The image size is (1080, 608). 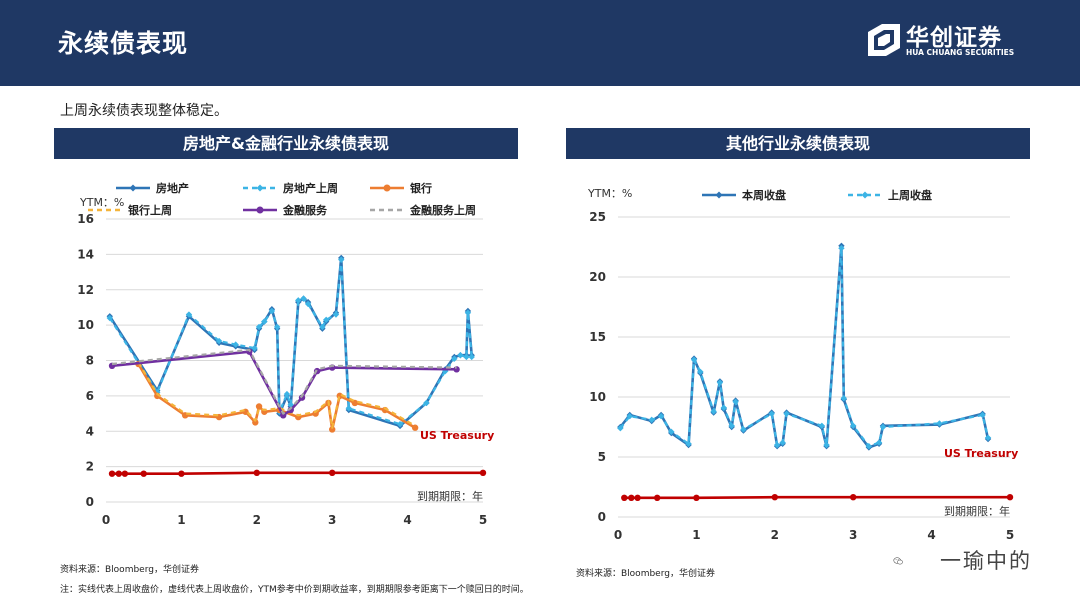 I want to click on brand-name-cn: 华创证券, so click(x=954, y=38).